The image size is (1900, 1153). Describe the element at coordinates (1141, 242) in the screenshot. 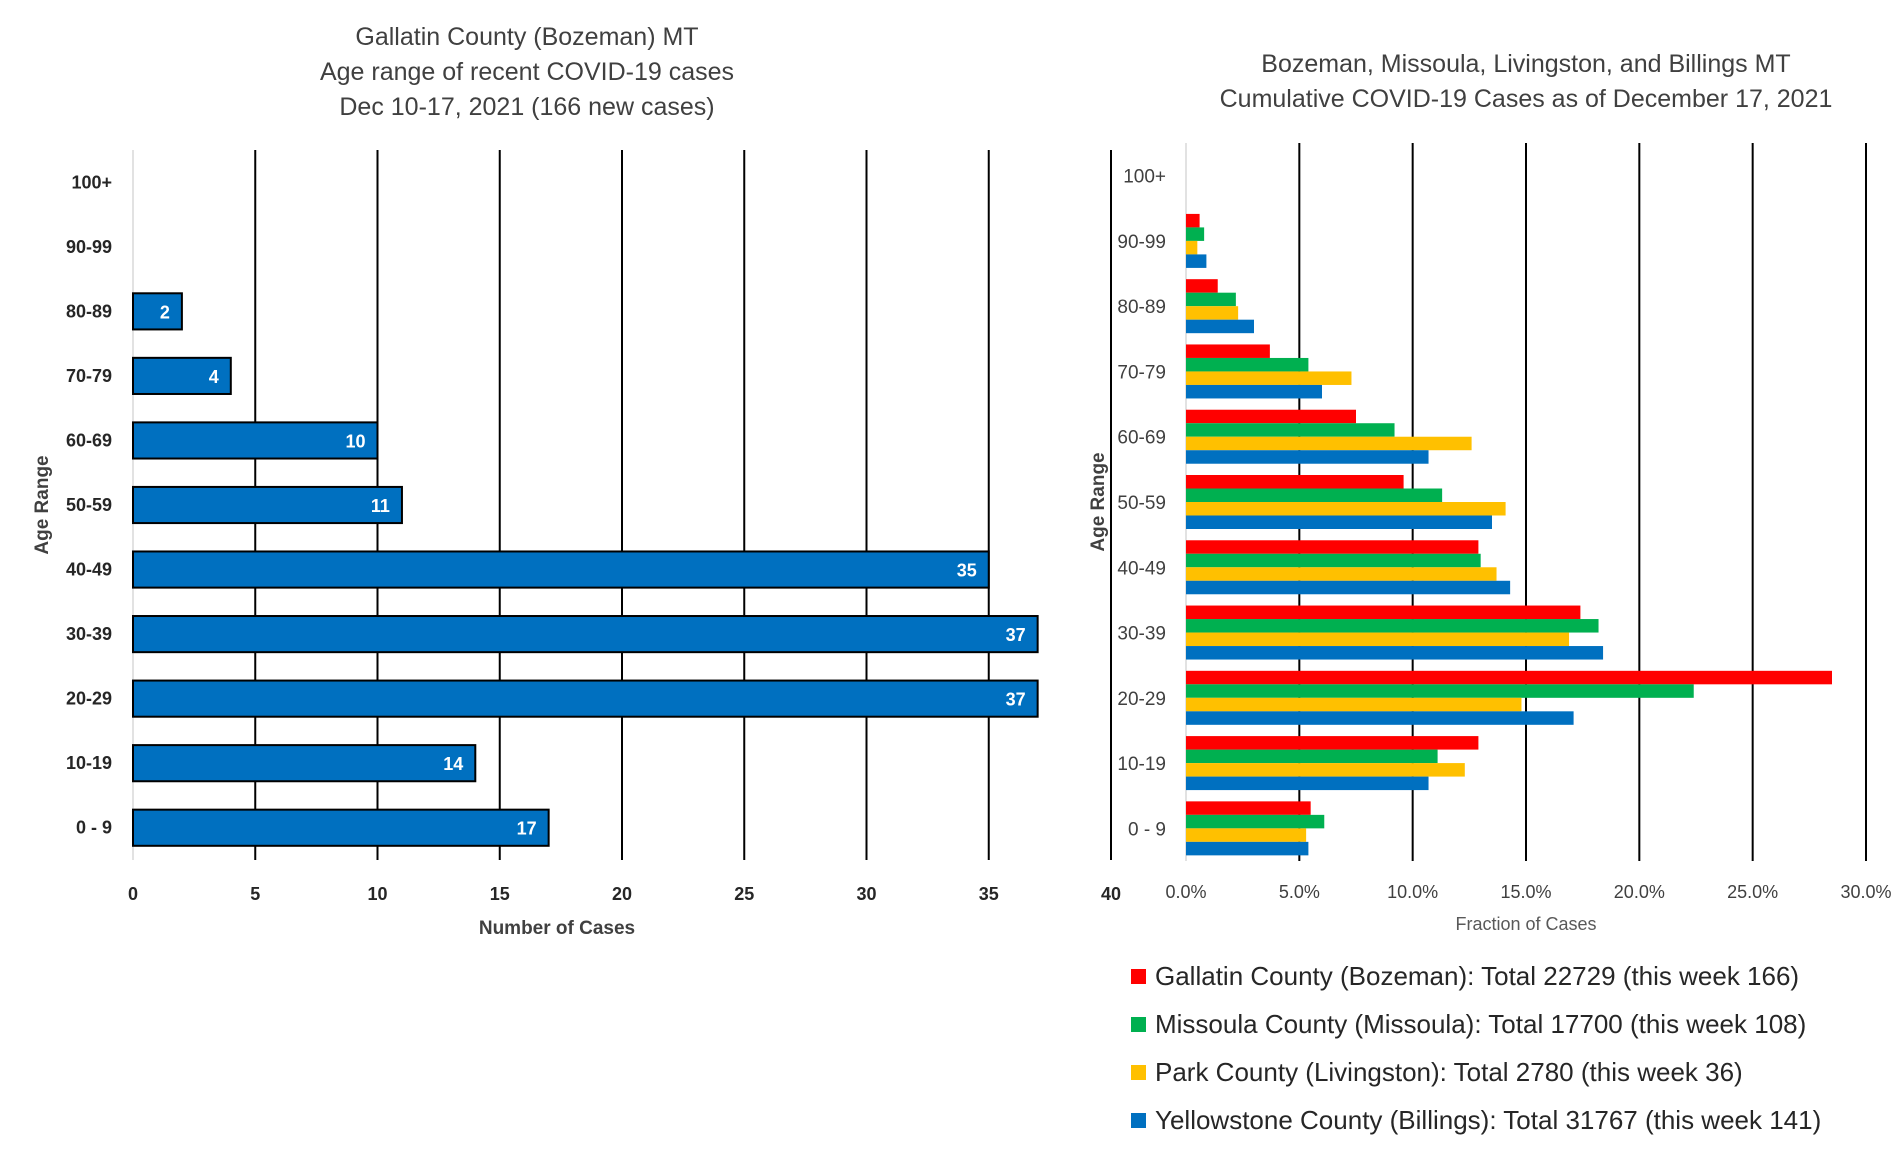

I see `right-y-tick-label: 90-99` at that location.